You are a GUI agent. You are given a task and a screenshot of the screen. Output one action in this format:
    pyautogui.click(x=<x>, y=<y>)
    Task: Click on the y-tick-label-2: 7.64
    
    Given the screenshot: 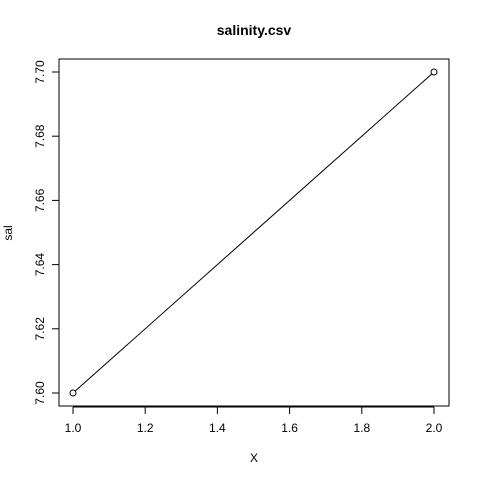 What is the action you would take?
    pyautogui.click(x=40, y=265)
    